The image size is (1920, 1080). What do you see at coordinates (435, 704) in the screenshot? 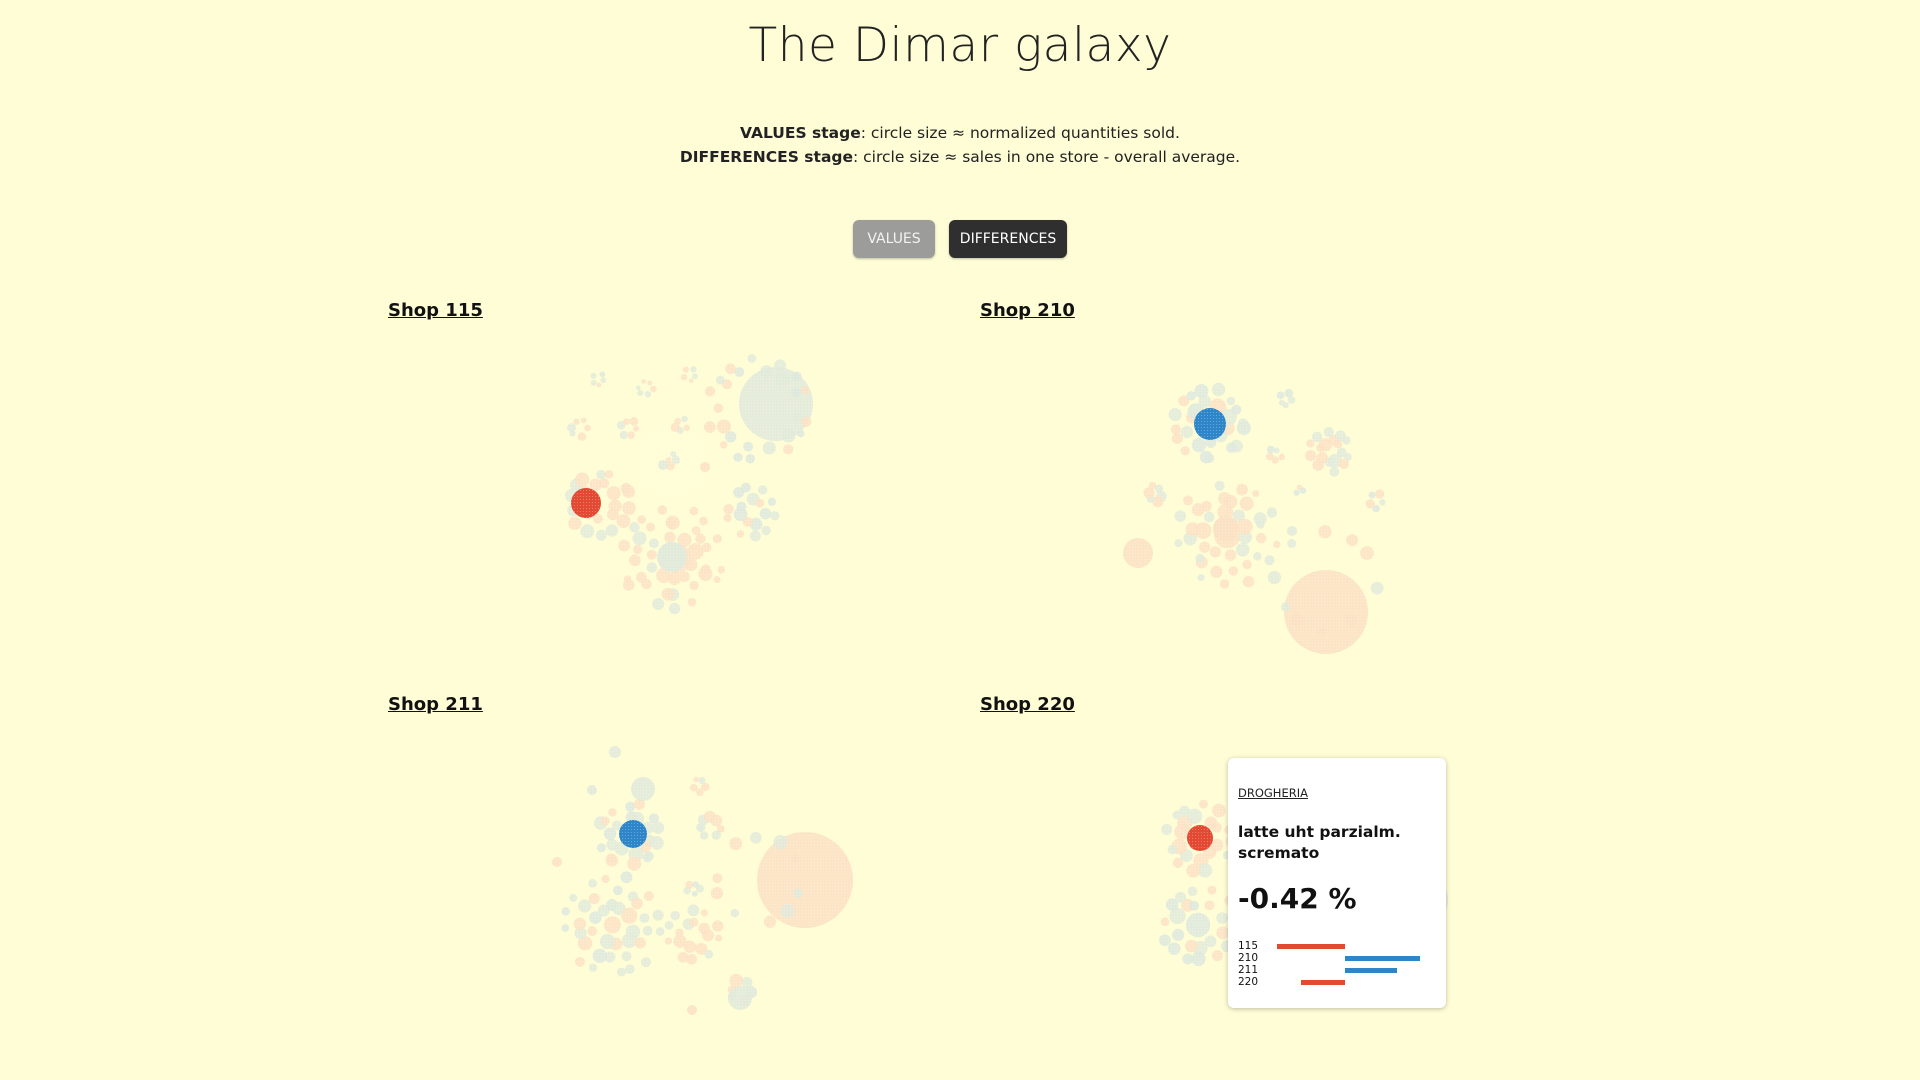
I see `shop-211-title: Shop 211` at bounding box center [435, 704].